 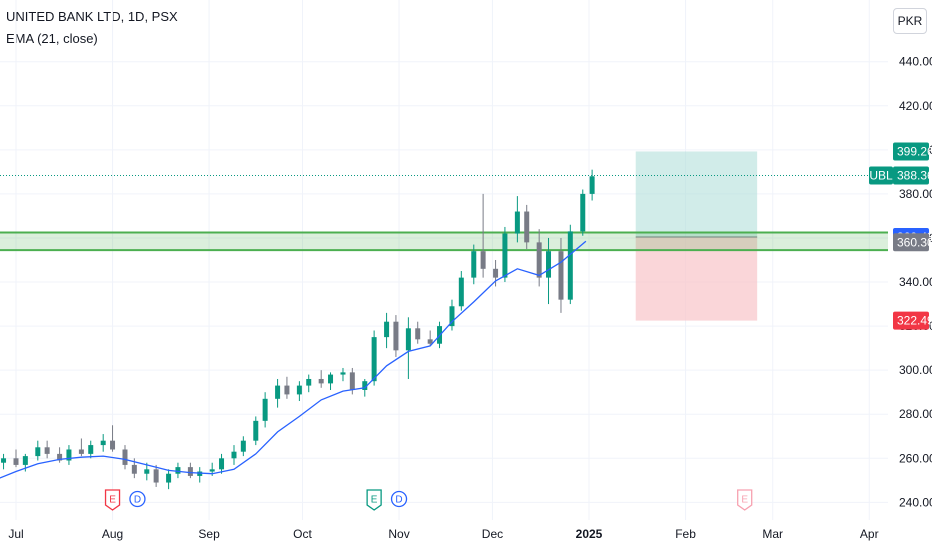 What do you see at coordinates (772, 534) in the screenshot?
I see `time-tick-label: Mar` at bounding box center [772, 534].